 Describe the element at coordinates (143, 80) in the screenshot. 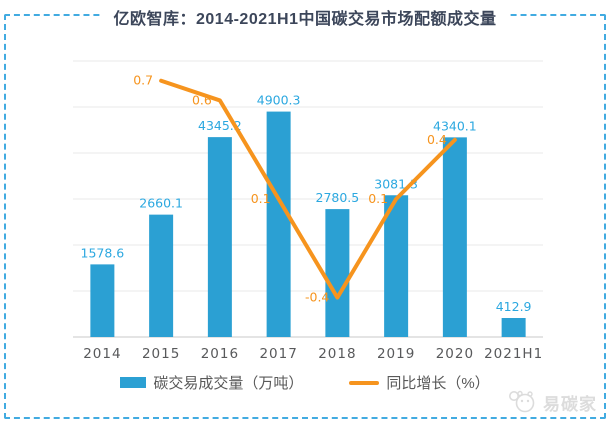

I see `line-value-label-2015: 0.7` at that location.